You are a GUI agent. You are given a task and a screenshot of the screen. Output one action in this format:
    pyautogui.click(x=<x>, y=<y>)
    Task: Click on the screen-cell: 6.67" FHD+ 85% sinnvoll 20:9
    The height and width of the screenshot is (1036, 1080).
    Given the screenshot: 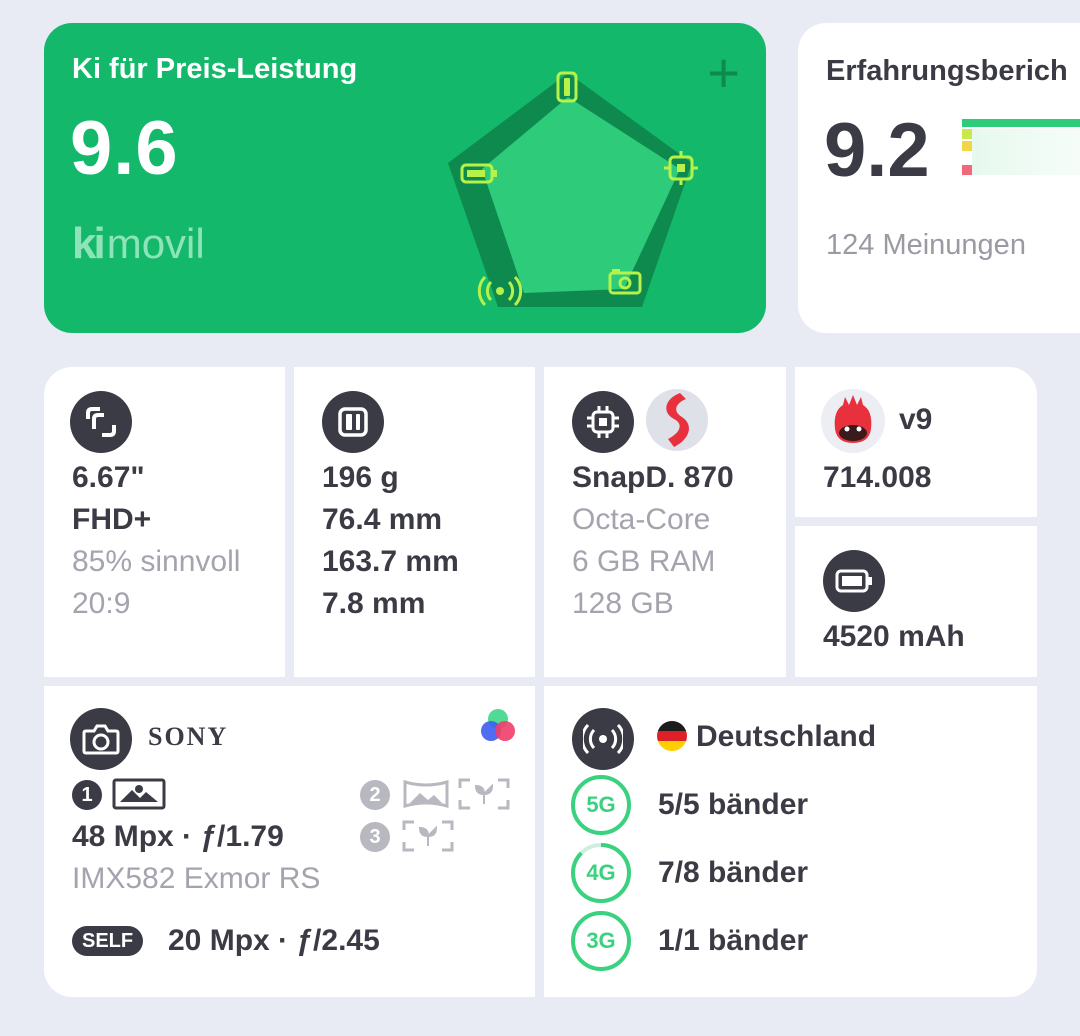 What is the action you would take?
    pyautogui.click(x=164, y=522)
    